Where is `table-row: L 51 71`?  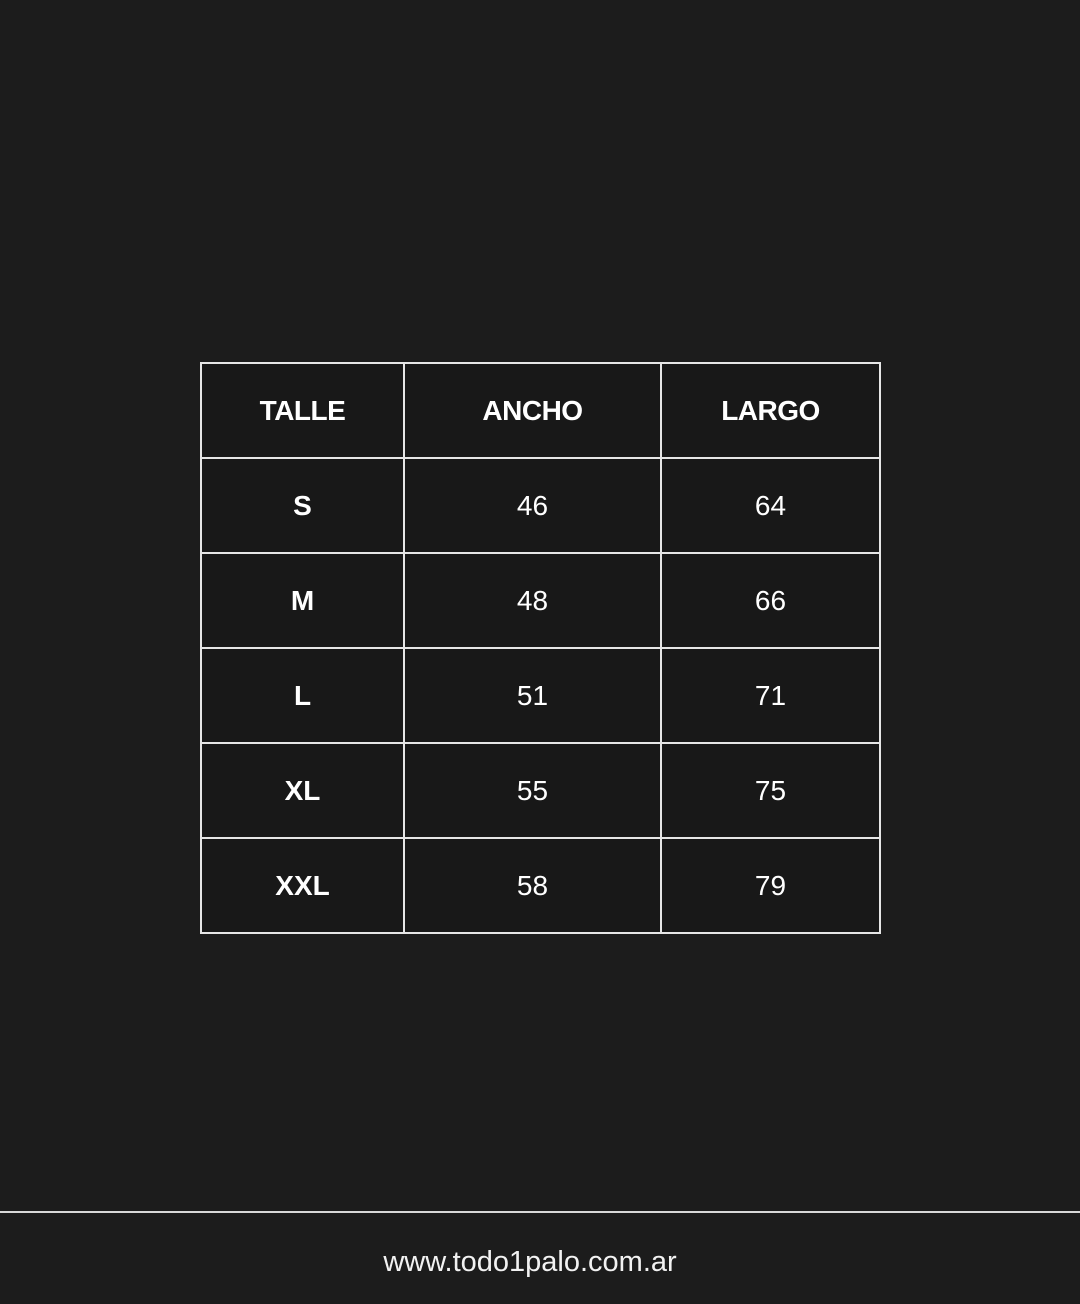 table-row: L 51 71 is located at coordinates (540, 695).